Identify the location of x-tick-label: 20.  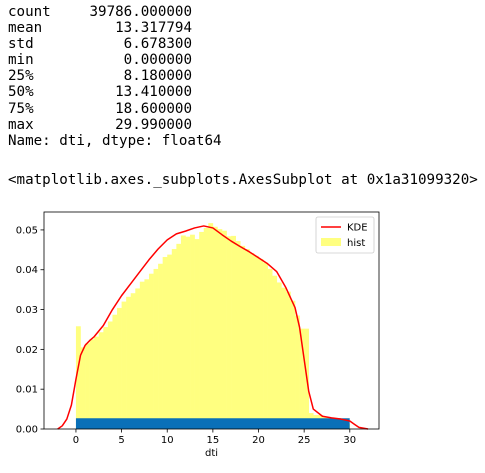
(258, 440).